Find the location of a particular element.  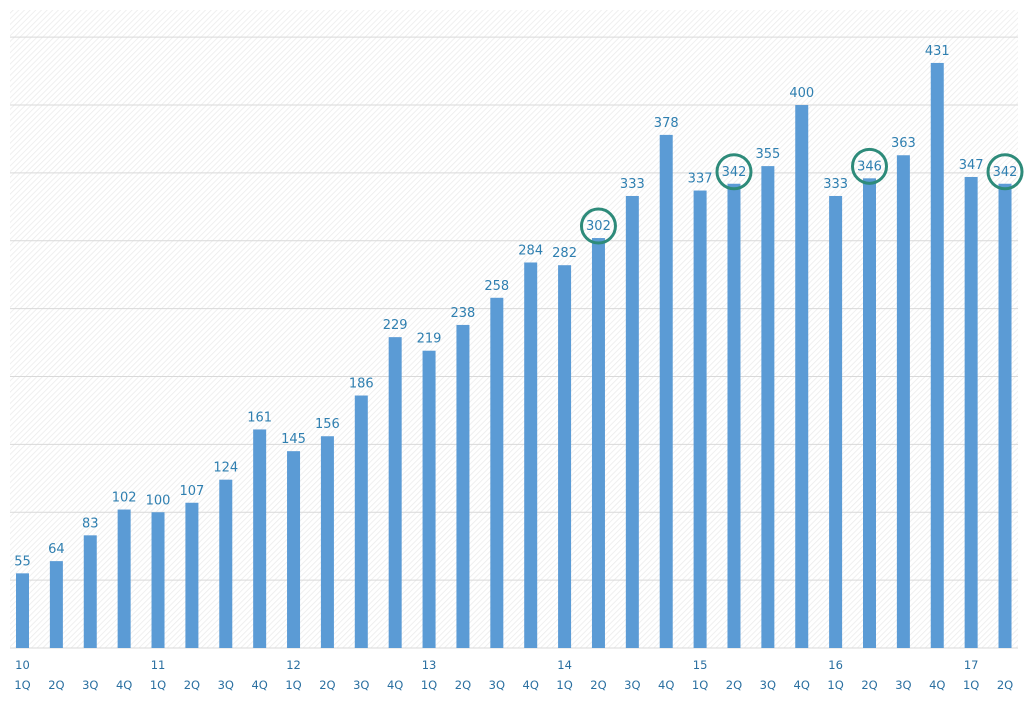

value-label: 431 is located at coordinates (937, 51).